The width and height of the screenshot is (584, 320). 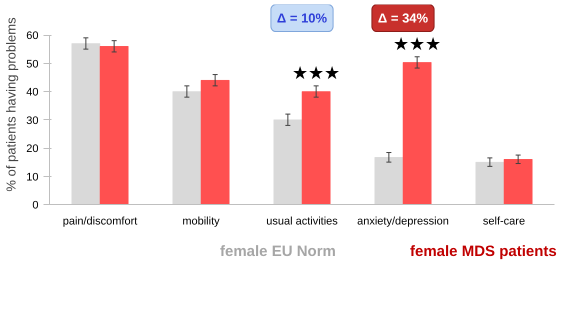 I want to click on x-tick-label: pain/discomfort, so click(x=100, y=222).